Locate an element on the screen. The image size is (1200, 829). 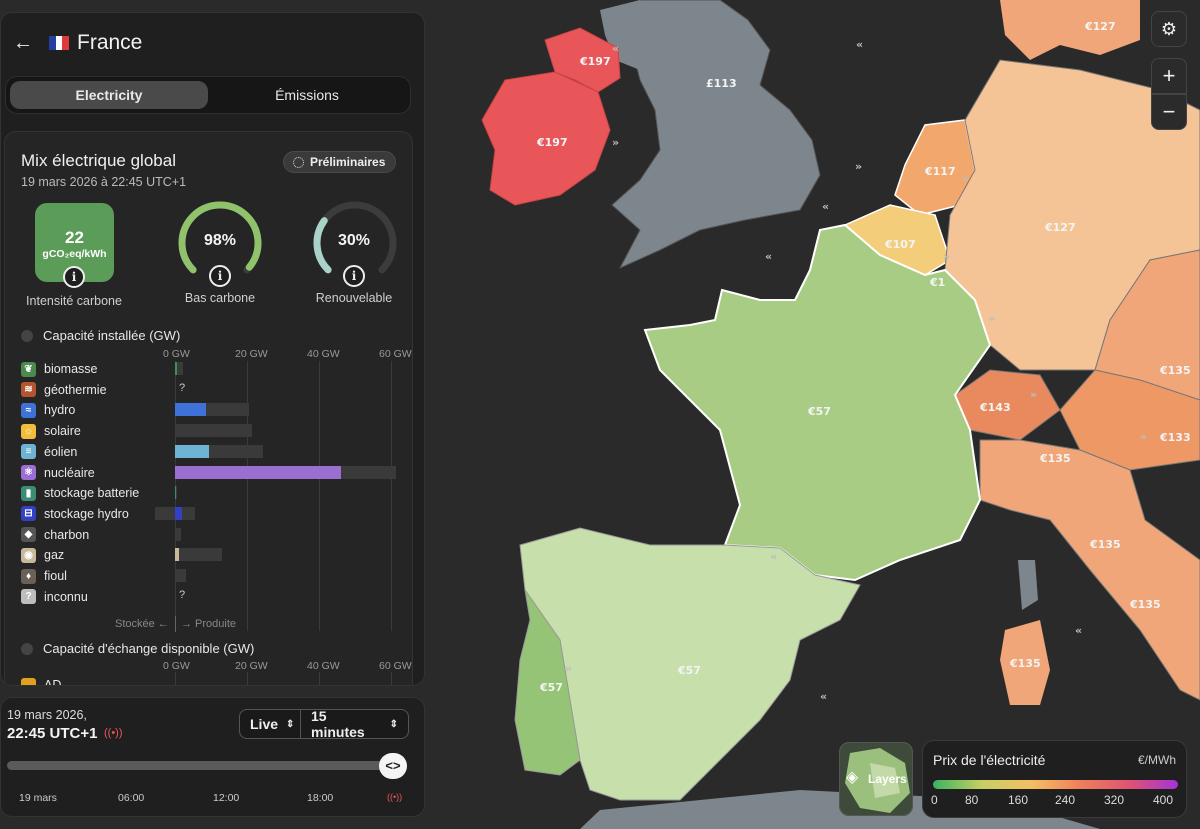
zoom-out-label: − is located at coordinates (1169, 111).